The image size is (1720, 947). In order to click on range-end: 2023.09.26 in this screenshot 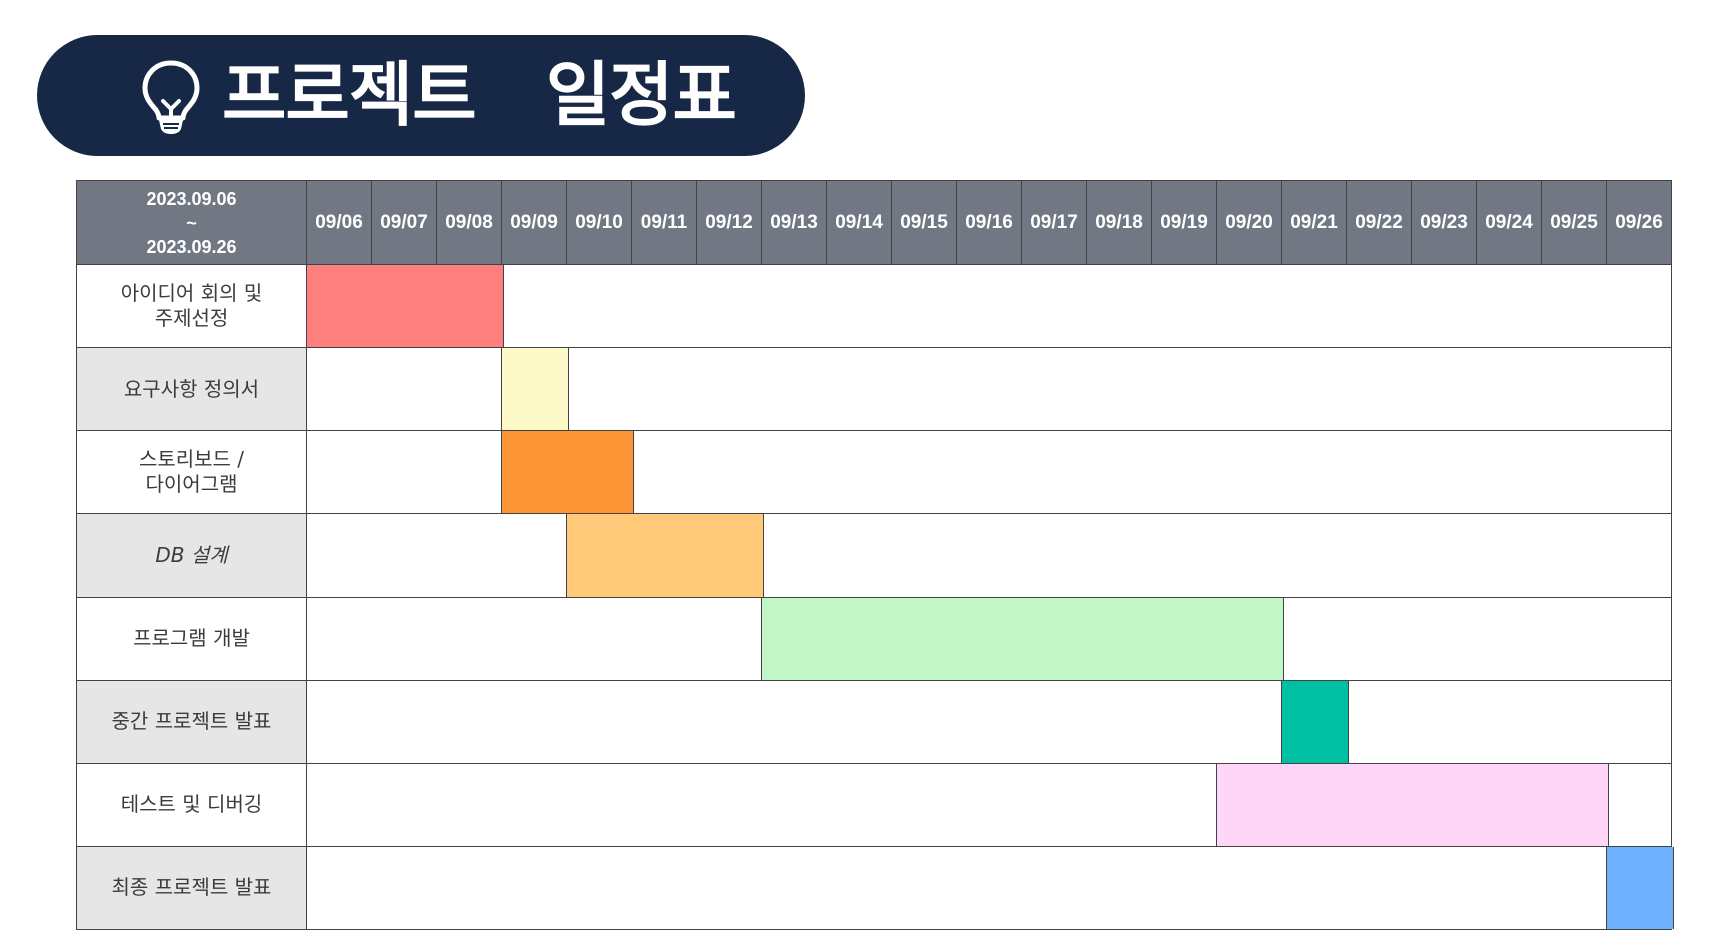, I will do `click(191, 246)`.